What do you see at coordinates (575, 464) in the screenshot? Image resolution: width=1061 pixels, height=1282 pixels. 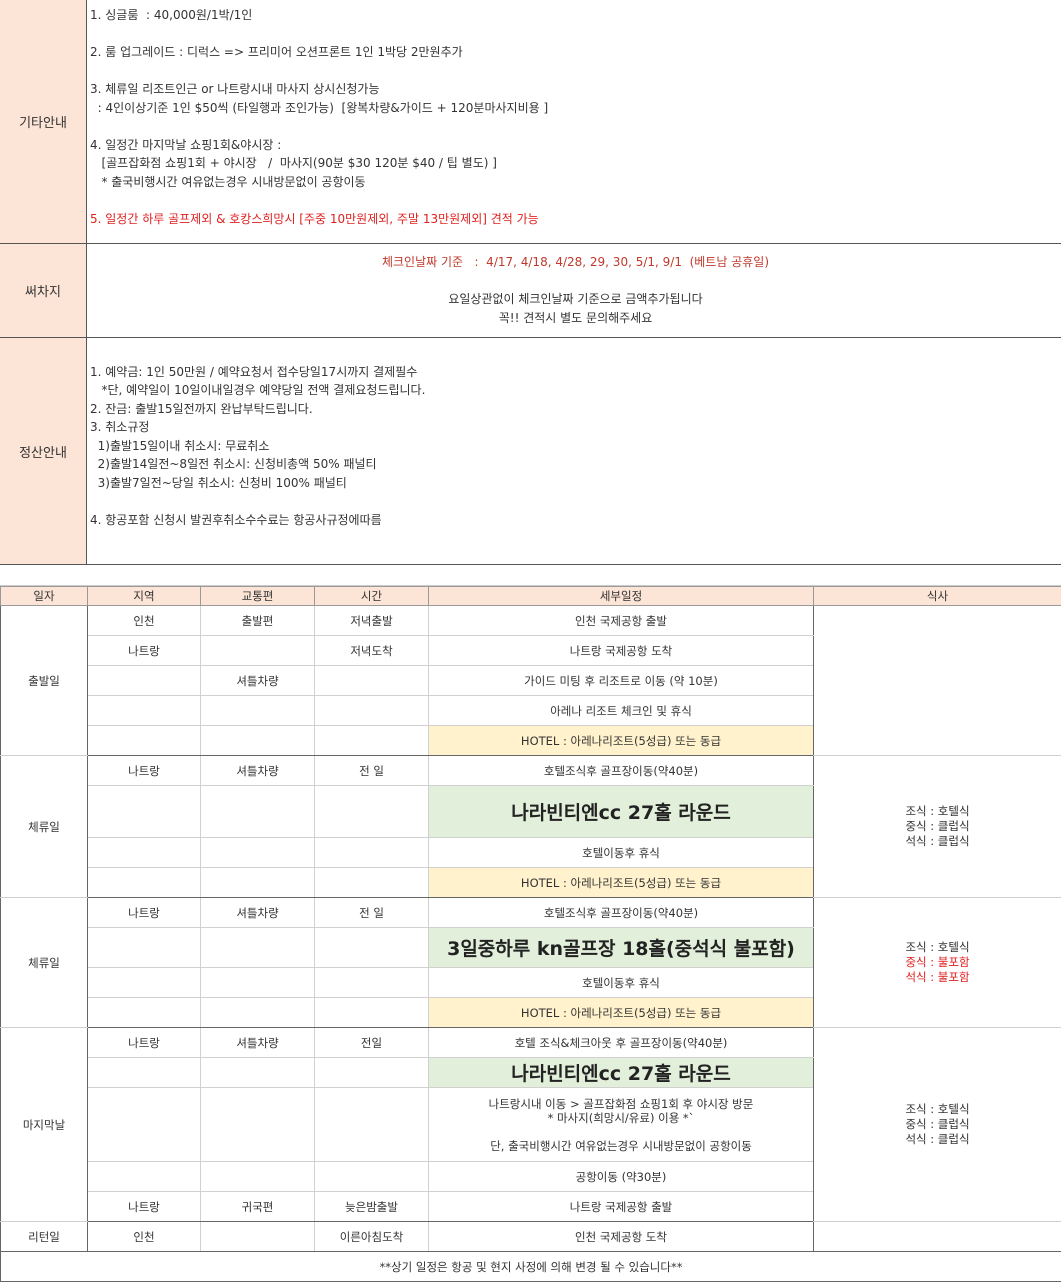 I see `info-line: 2)출발14일전~8일전 취소시: 신청비총액 50% 패널티` at bounding box center [575, 464].